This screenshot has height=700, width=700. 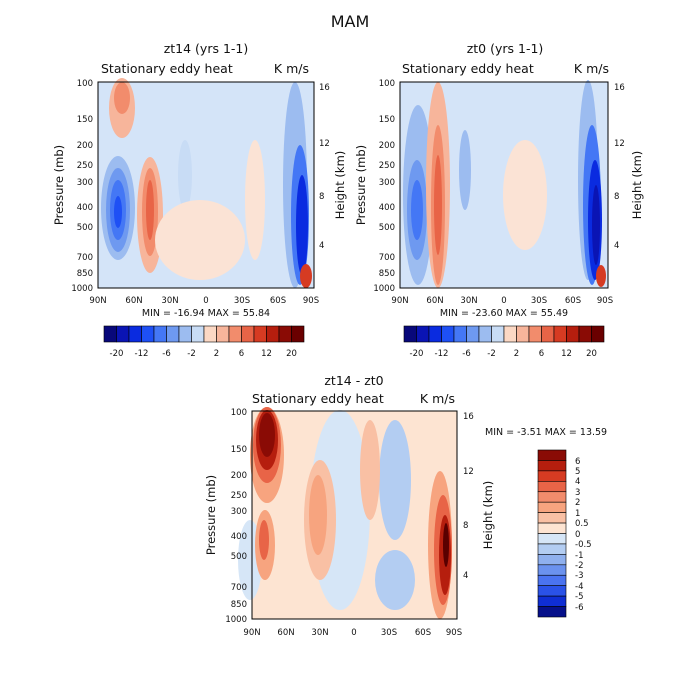 What do you see at coordinates (417, 354) in the screenshot?
I see `colorbar-label: -20` at bounding box center [417, 354].